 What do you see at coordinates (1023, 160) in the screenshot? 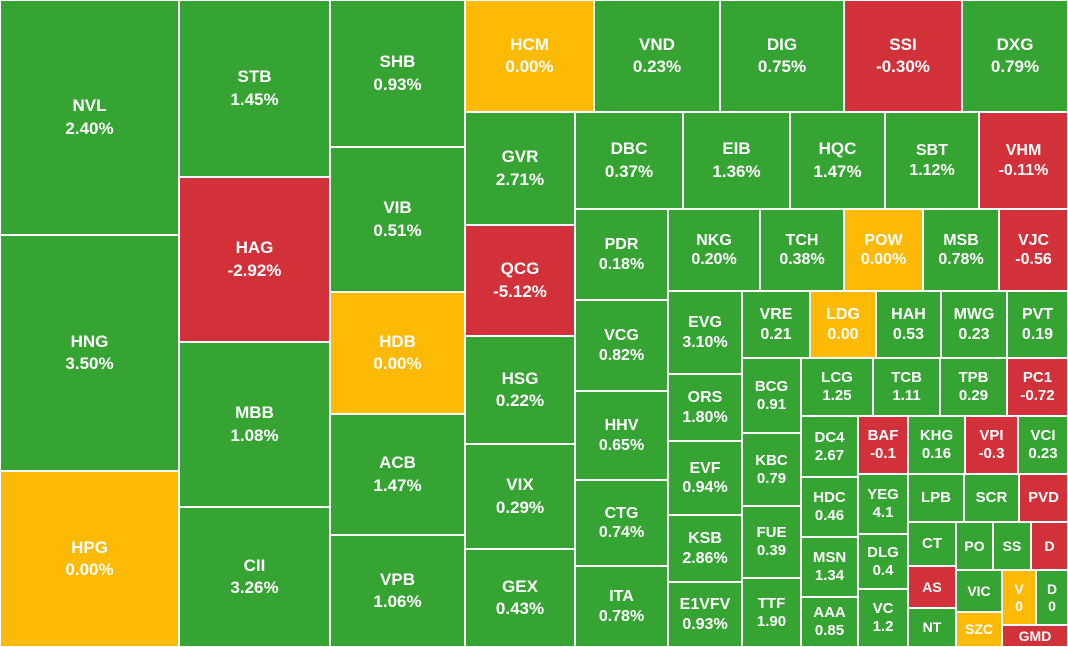
I see `tile-vhm-26: VHM -0.11%` at bounding box center [1023, 160].